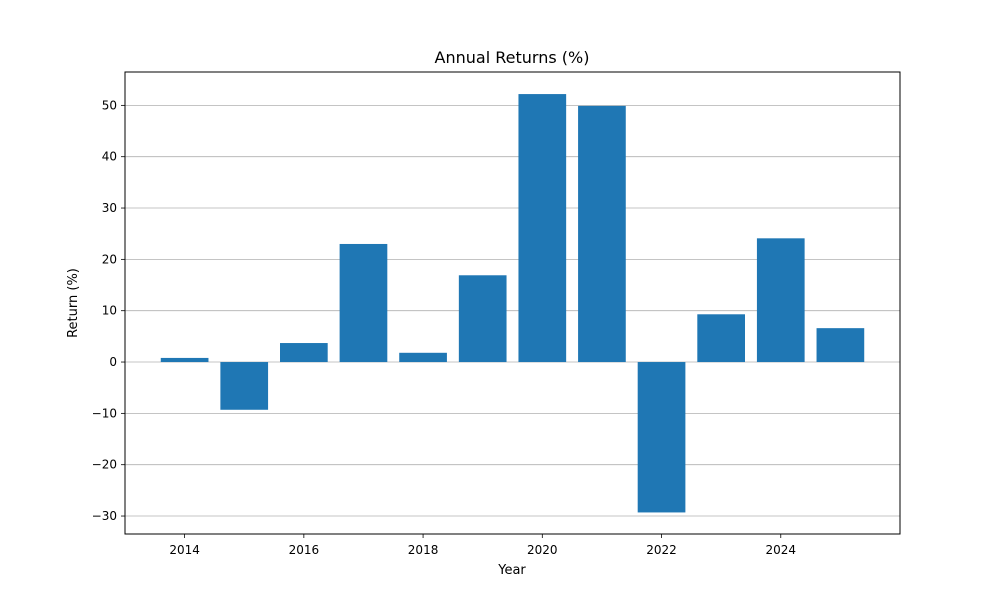 The height and width of the screenshot is (600, 1000). What do you see at coordinates (109, 259) in the screenshot?
I see `y-tick-label: 20` at bounding box center [109, 259].